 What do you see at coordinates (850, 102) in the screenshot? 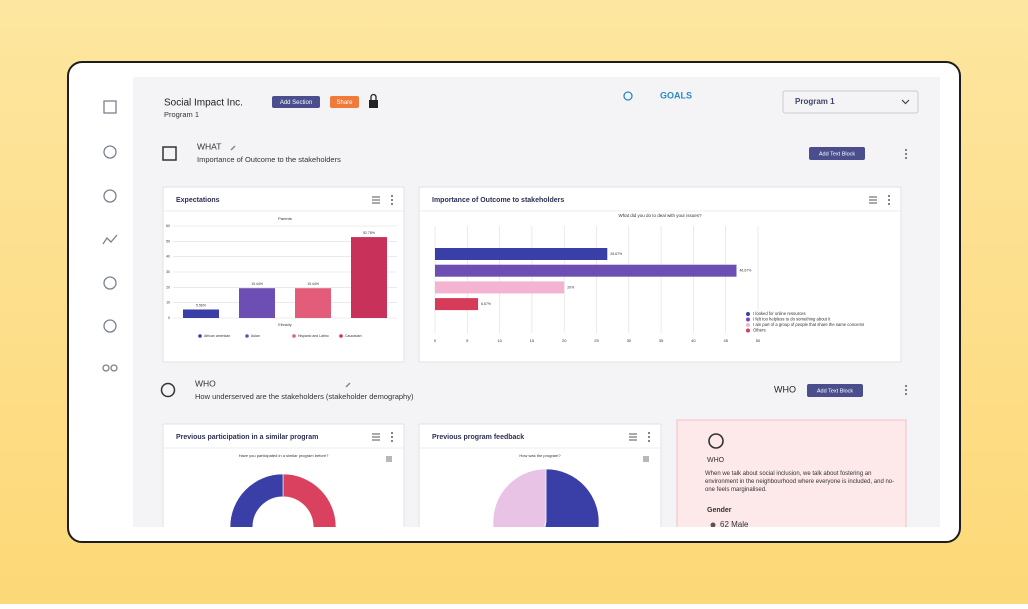
I see `program-dropdown` at bounding box center [850, 102].